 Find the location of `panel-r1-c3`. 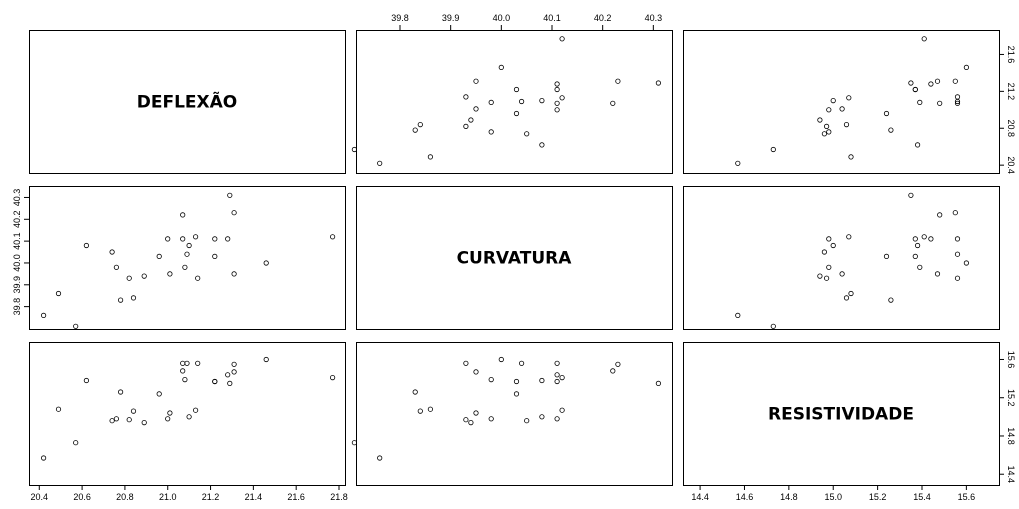

panel-r1-c3 is located at coordinates (841, 102).